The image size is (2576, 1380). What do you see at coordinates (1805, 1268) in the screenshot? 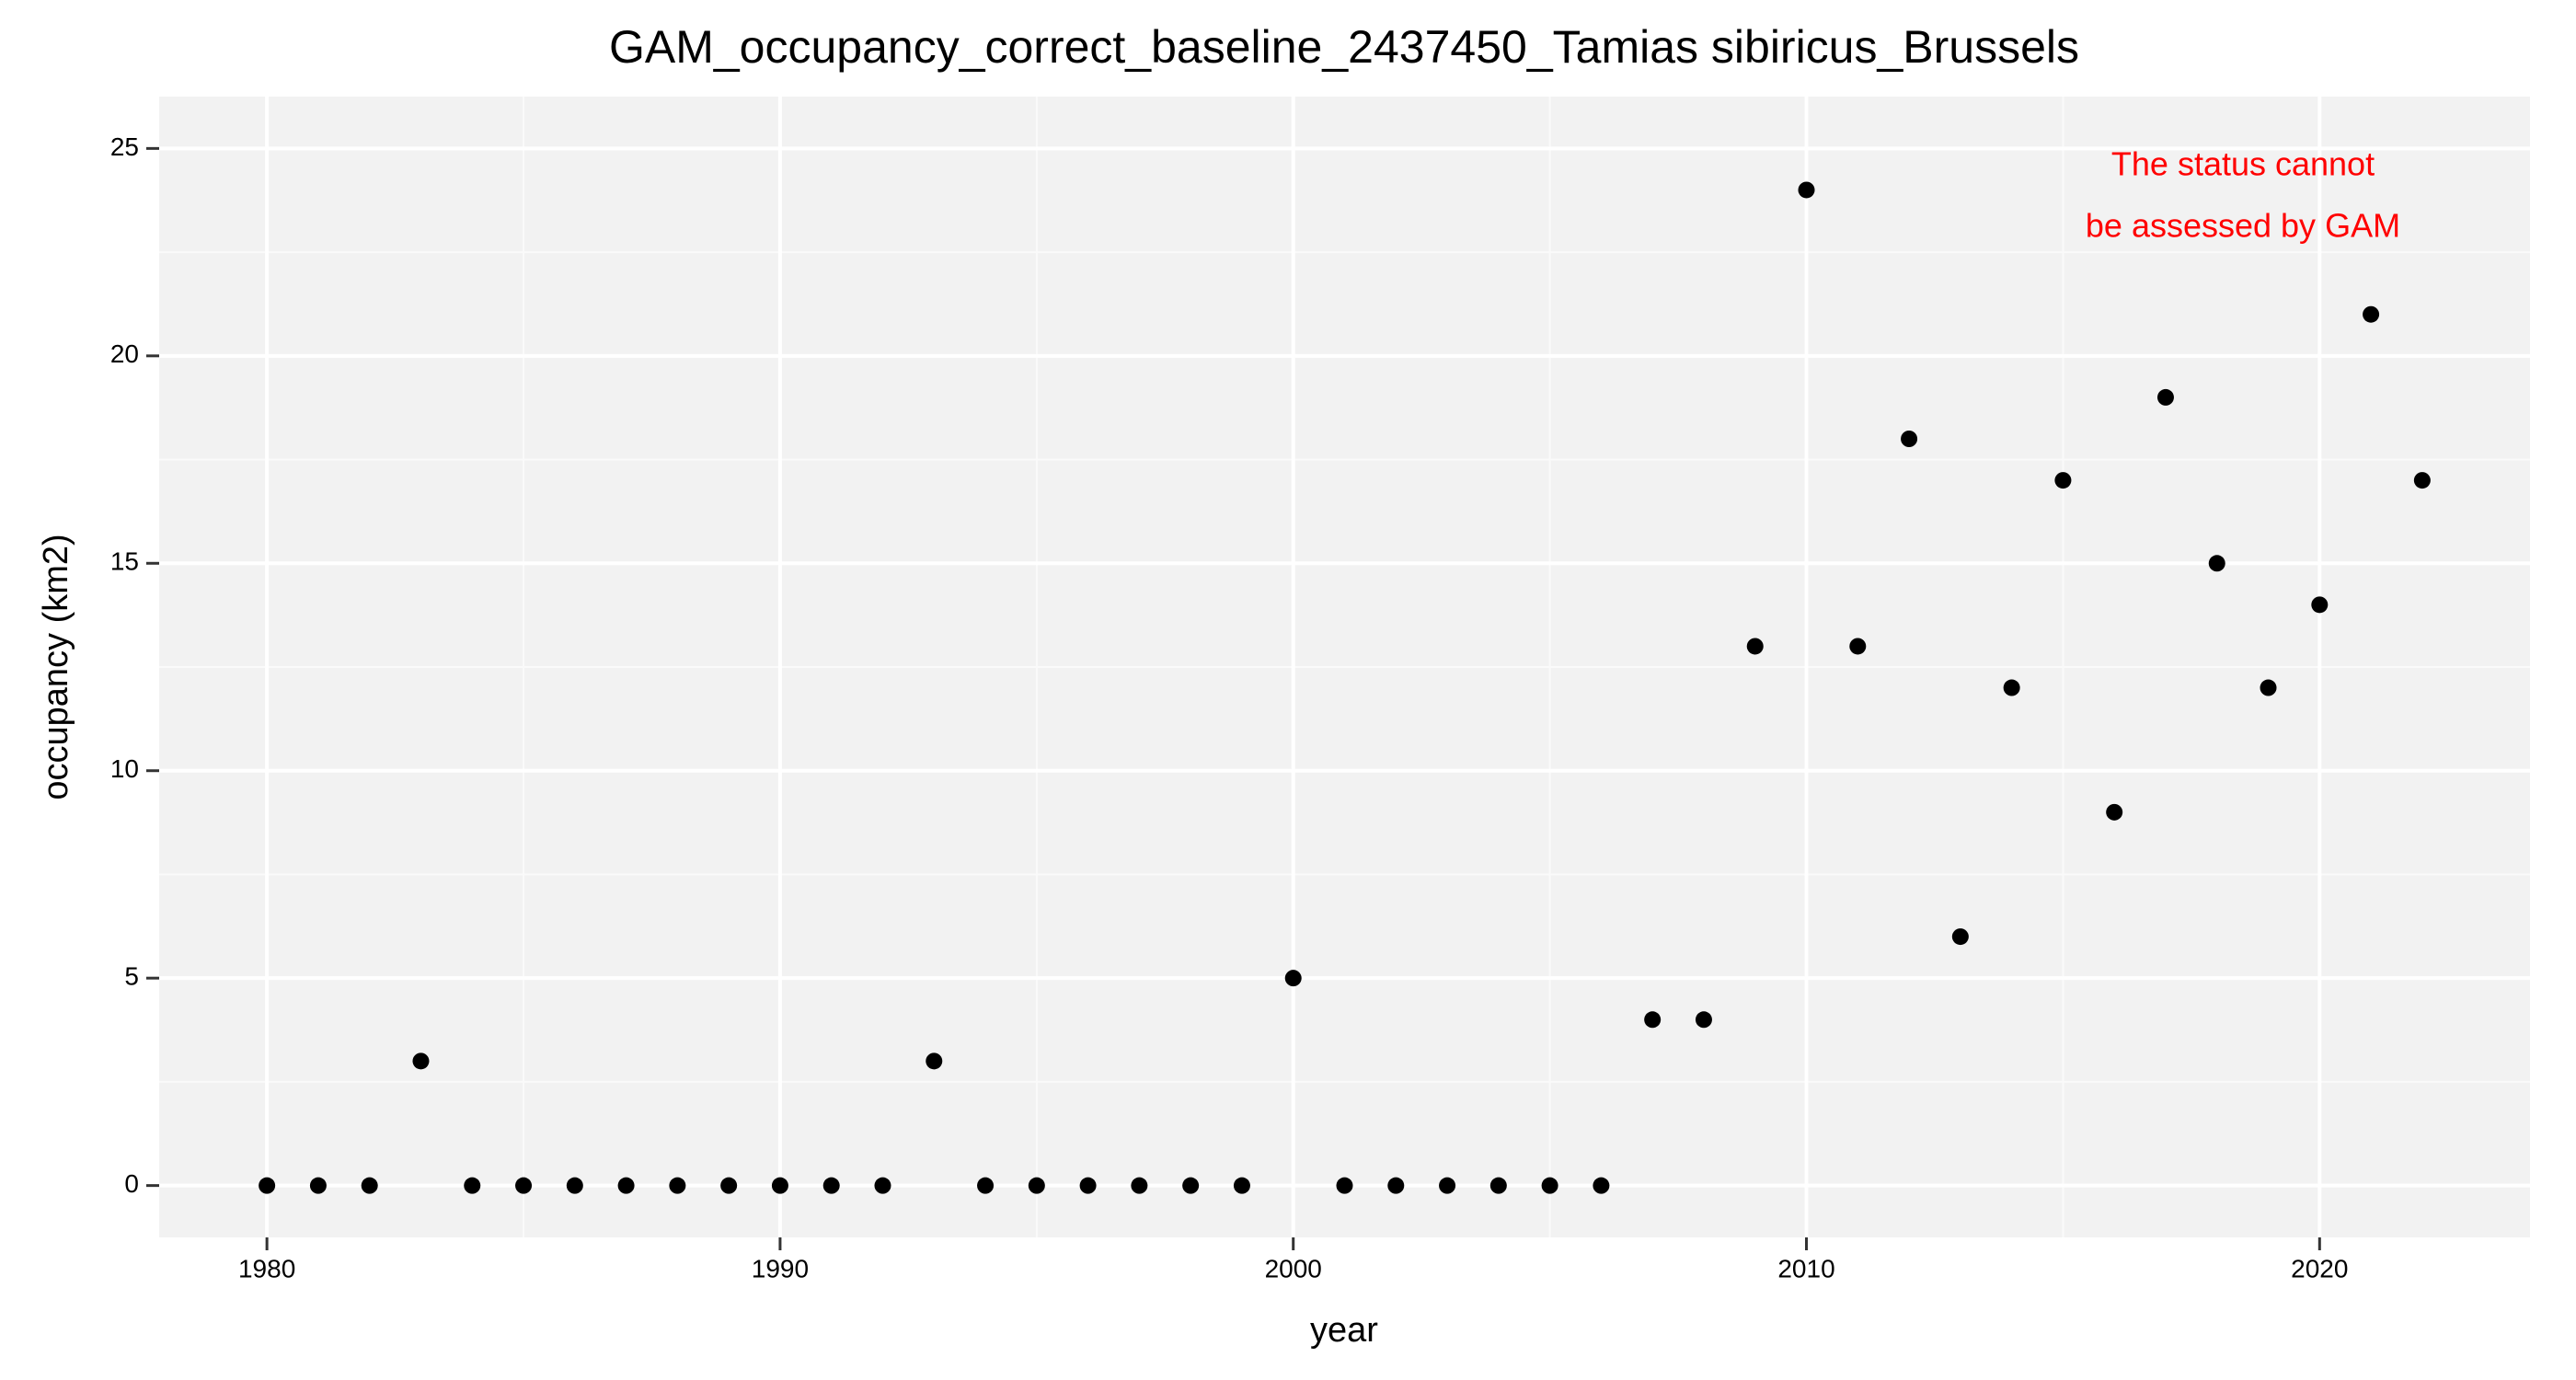
I see `x-tick-label: 2010` at bounding box center [1805, 1268].